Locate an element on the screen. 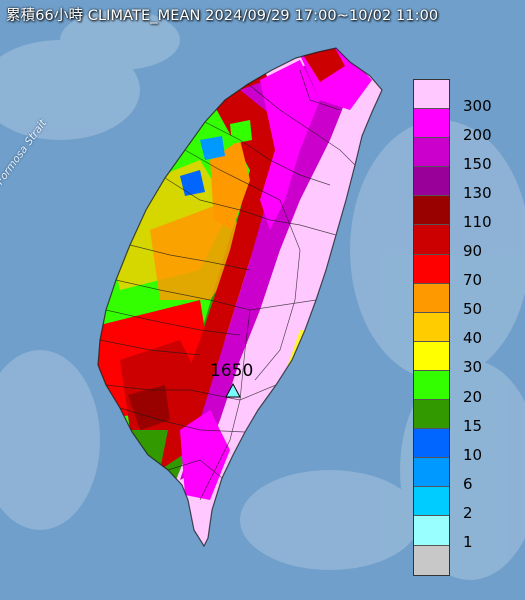  legend-label: 15 is located at coordinates (473, 425).